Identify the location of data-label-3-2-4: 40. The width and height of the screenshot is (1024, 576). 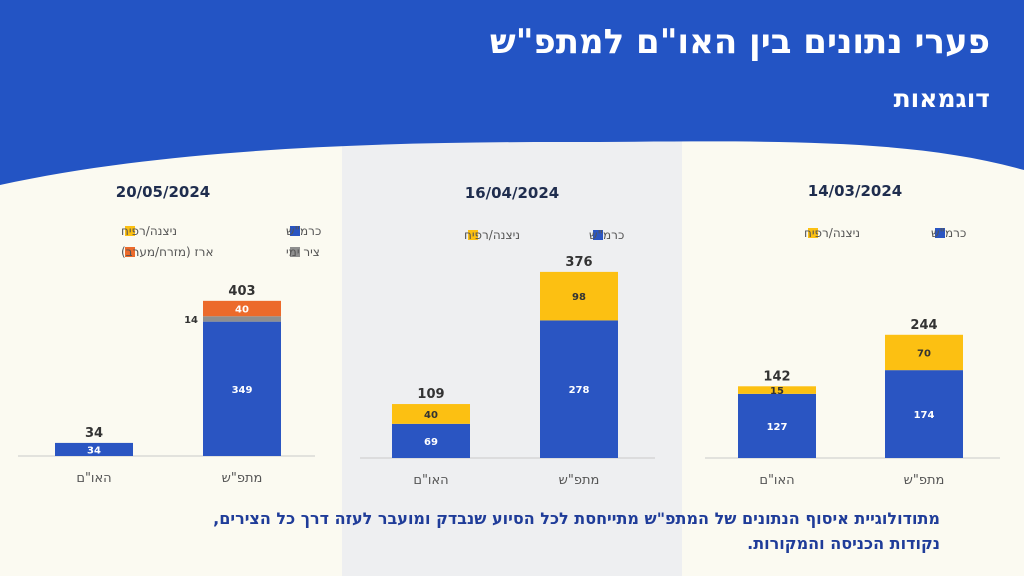
(242, 310).